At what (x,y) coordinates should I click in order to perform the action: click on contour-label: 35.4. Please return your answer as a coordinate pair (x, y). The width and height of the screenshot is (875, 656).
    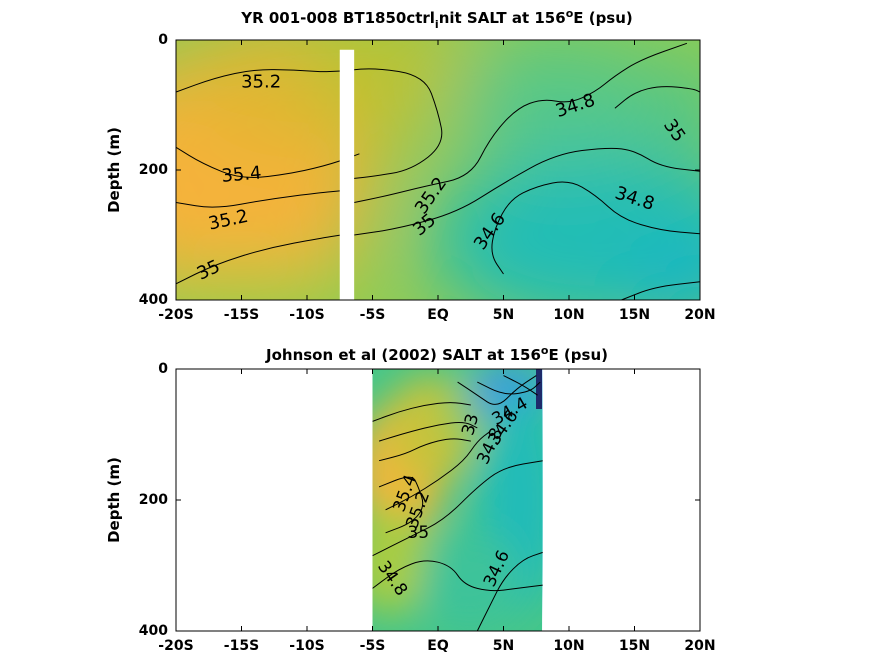
    Looking at the image, I should click on (242, 174).